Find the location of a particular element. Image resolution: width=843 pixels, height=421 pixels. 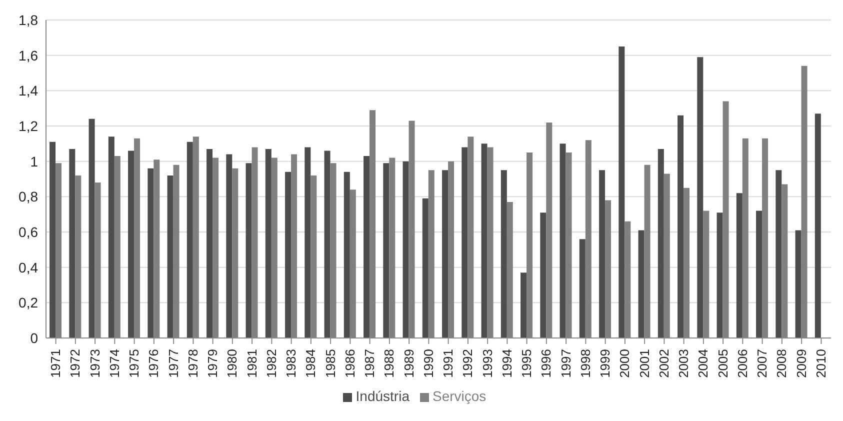

x-tick-label: 1971 is located at coordinates (56, 363).